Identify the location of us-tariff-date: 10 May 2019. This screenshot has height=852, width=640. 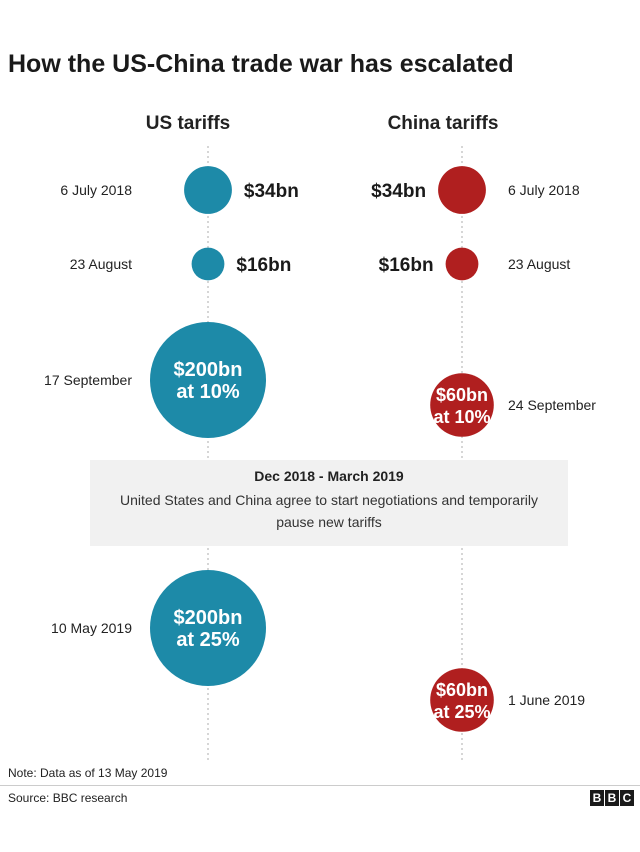
(91, 628).